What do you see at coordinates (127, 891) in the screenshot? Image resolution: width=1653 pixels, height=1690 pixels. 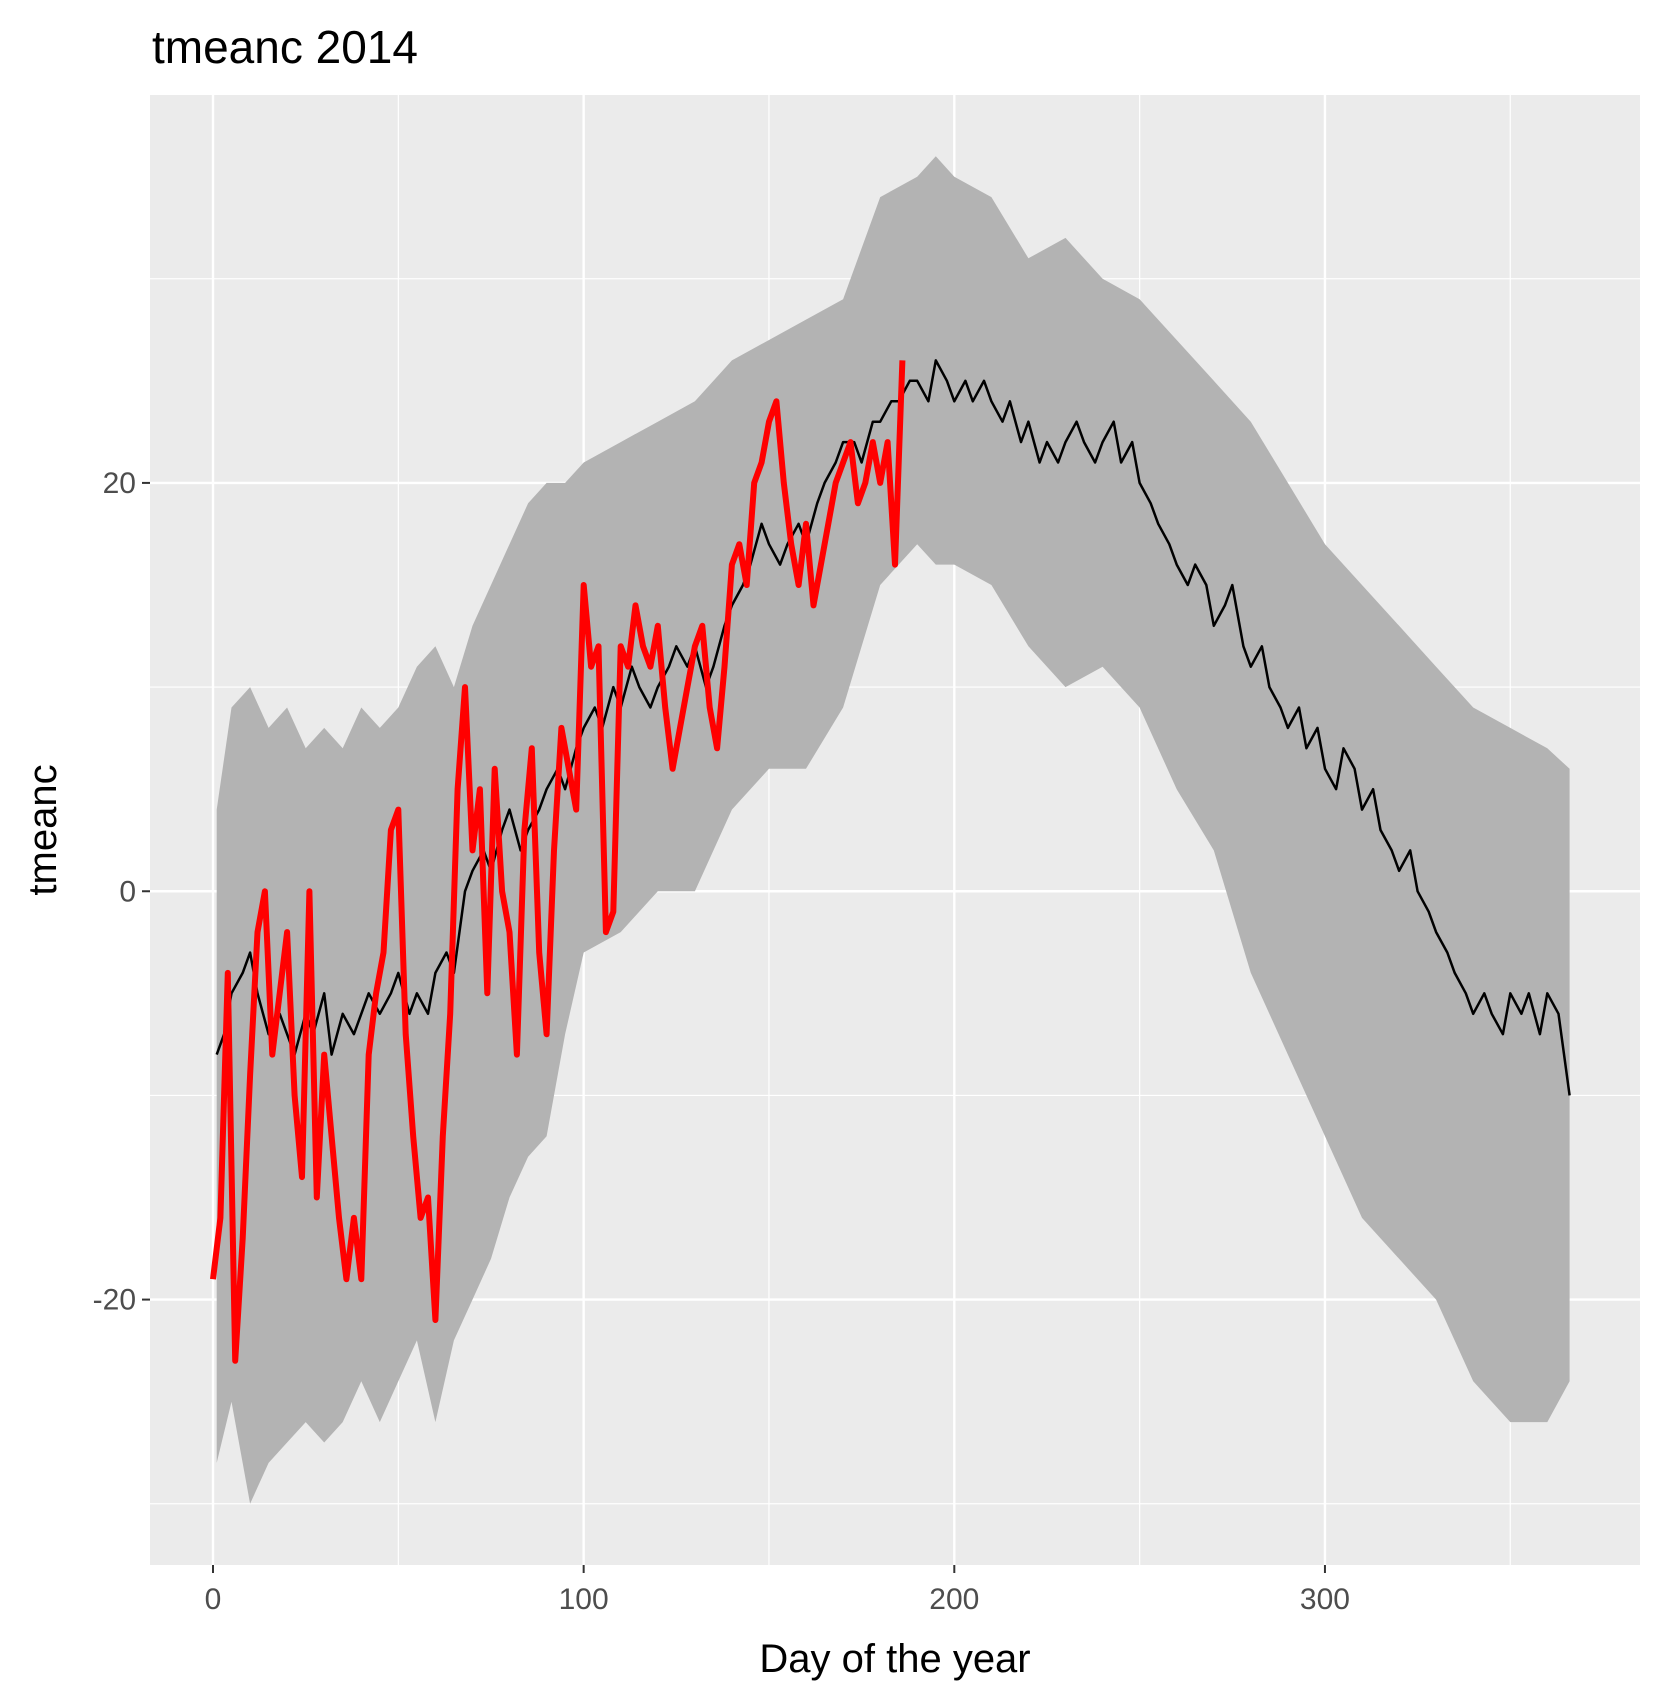 I see `y-tick-label: 0` at bounding box center [127, 891].